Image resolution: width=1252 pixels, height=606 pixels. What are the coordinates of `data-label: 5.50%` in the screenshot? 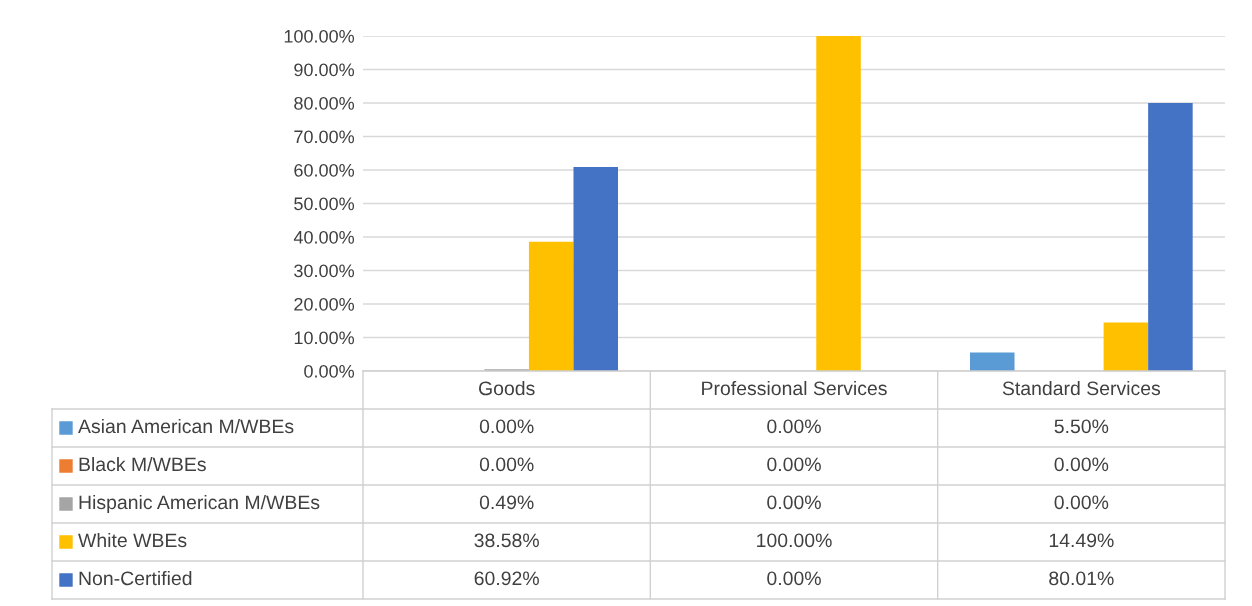 It's located at (1081, 426).